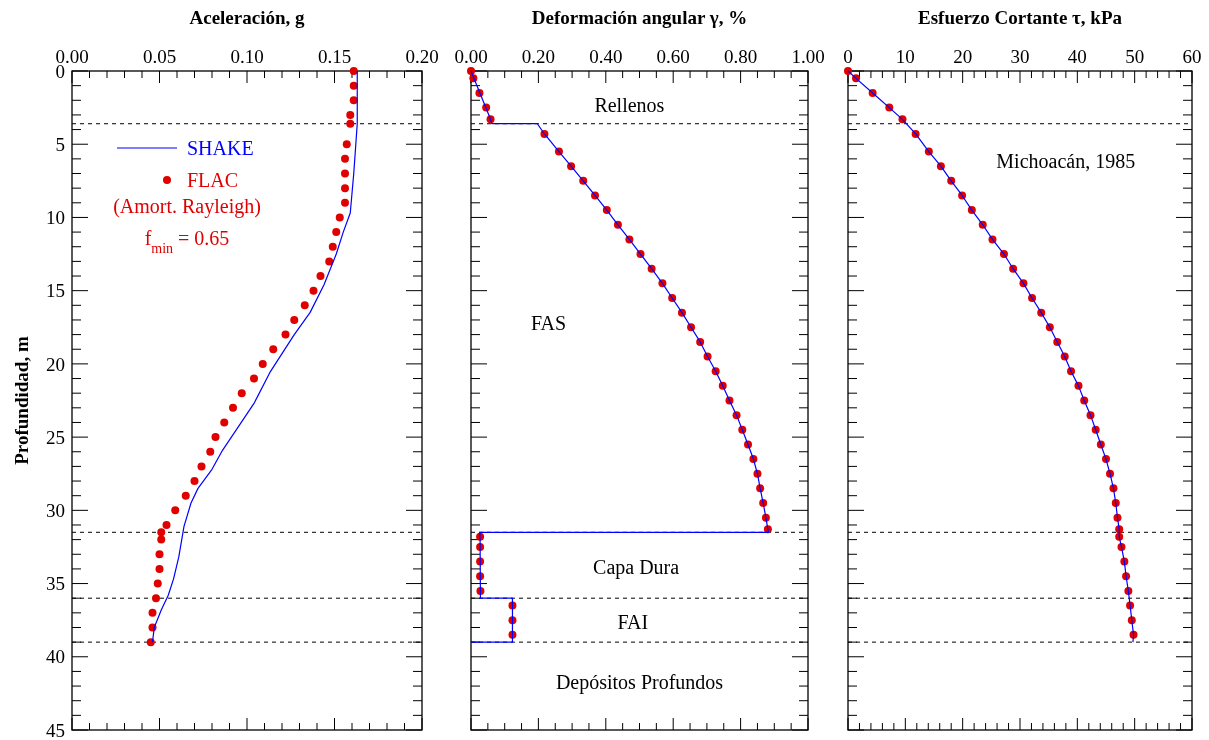  I want to click on legend-label: FLAC, so click(213, 180).